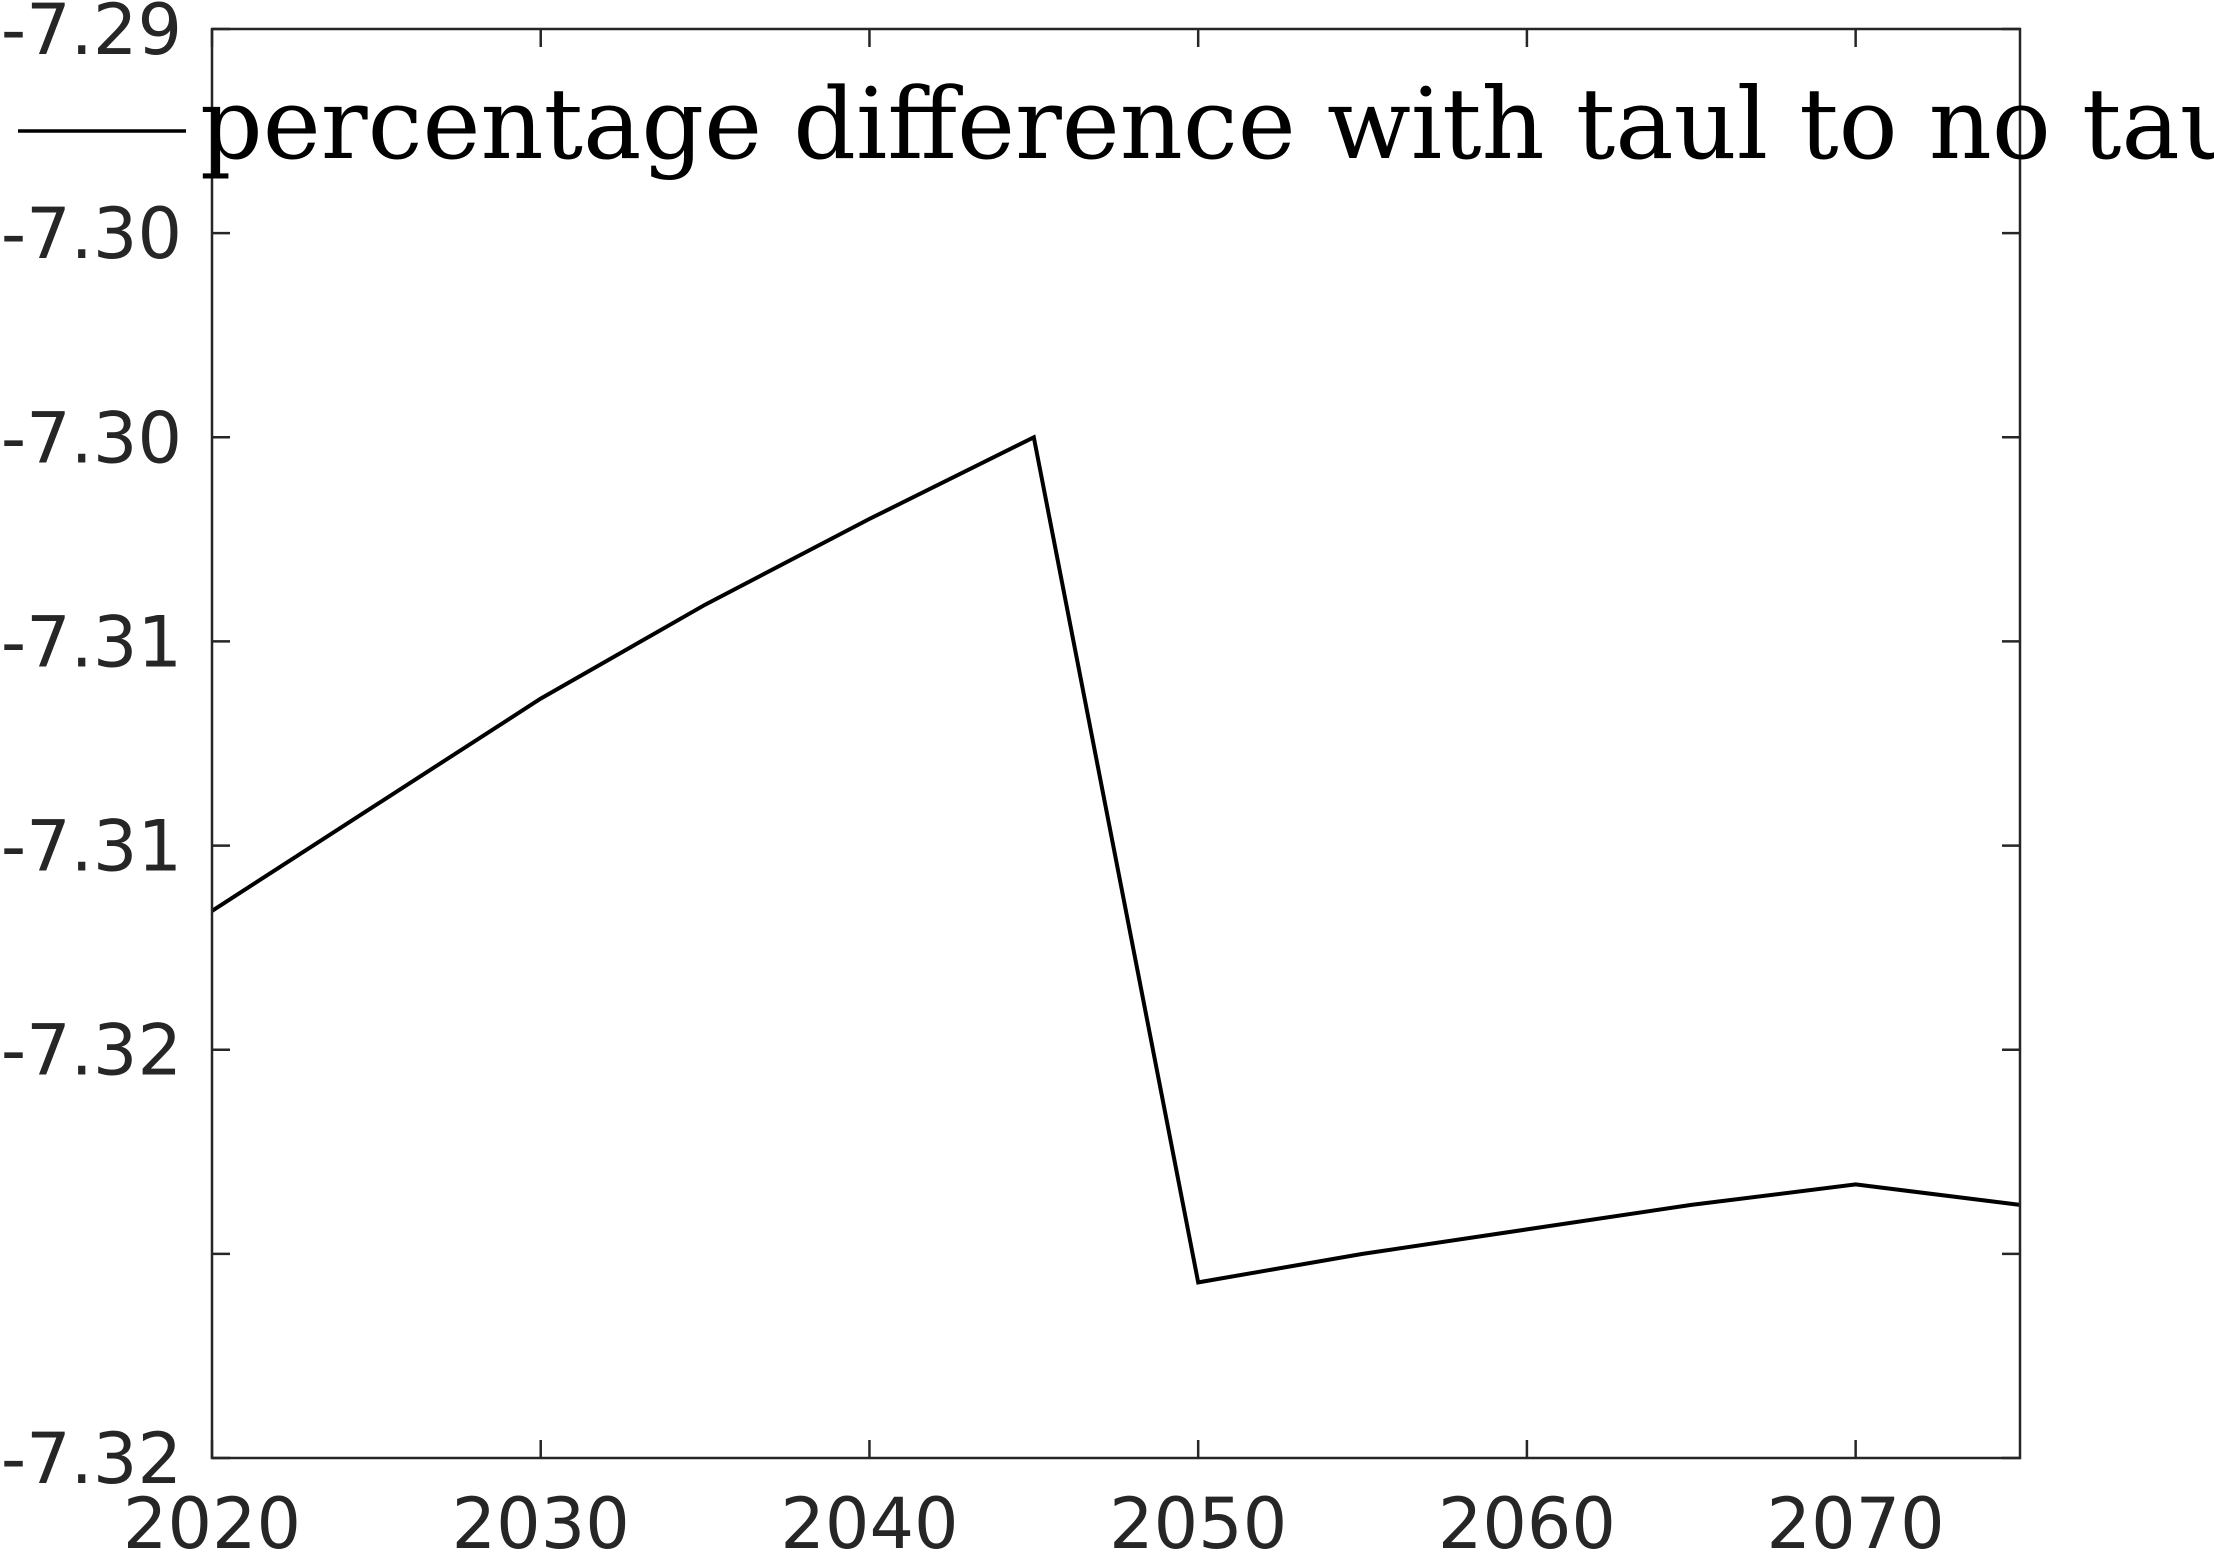 The height and width of the screenshot is (1554, 2214). I want to click on x-tick-label: 2060, so click(1527, 1518).